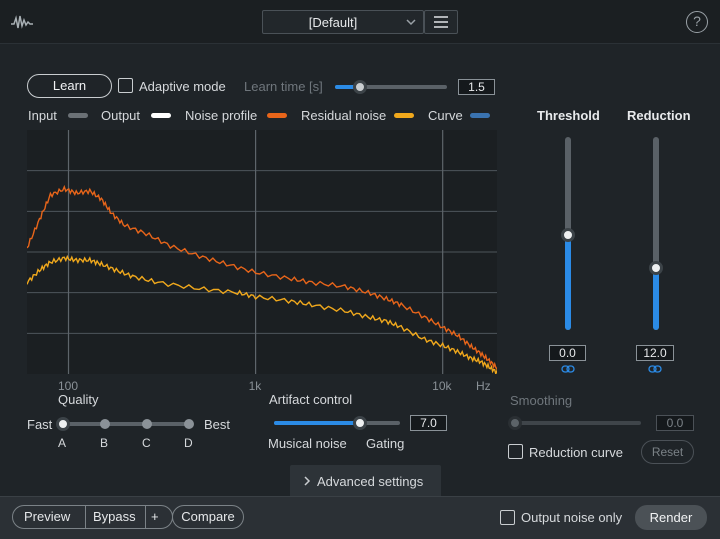 The image size is (720, 539). Describe the element at coordinates (121, 115) in the screenshot. I see `legend-output-label: Output` at that location.